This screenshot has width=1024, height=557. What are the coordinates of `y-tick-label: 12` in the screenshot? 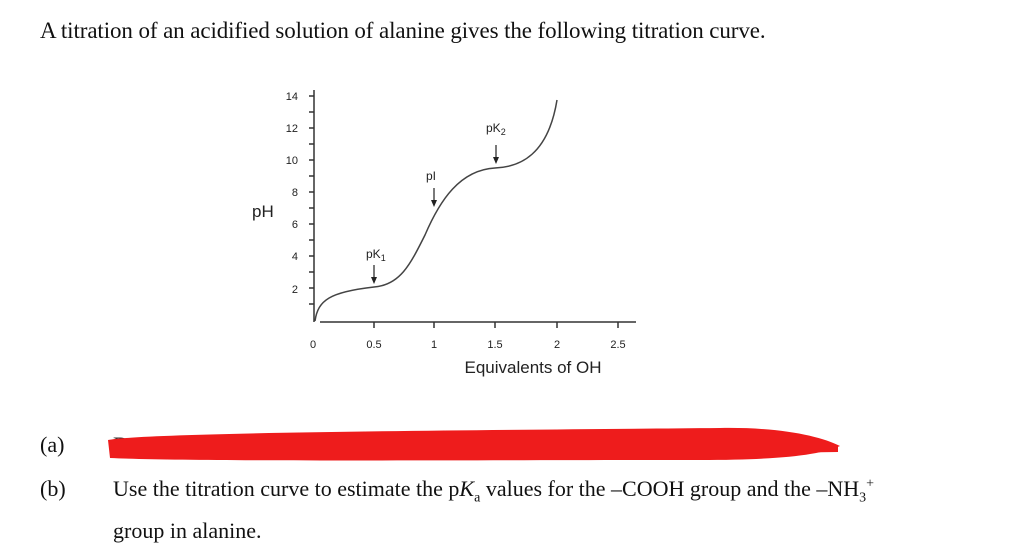 It's located at (292, 129).